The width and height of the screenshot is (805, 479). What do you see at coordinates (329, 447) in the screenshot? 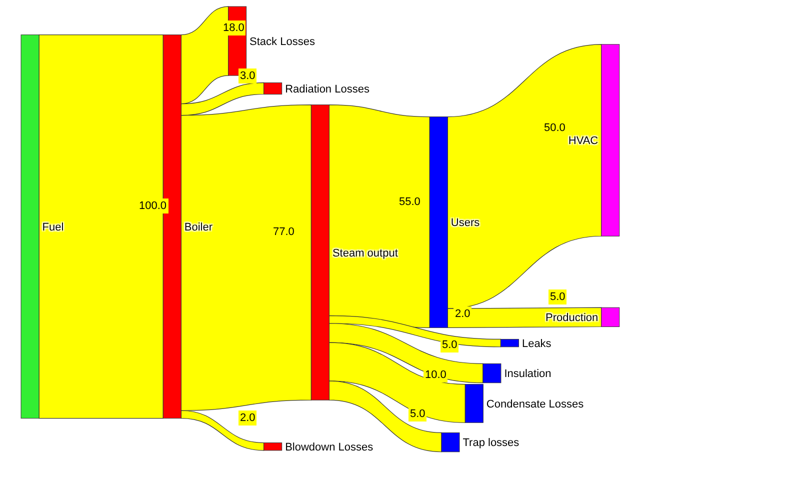
I see `category-label: Blowdown Losses` at bounding box center [329, 447].